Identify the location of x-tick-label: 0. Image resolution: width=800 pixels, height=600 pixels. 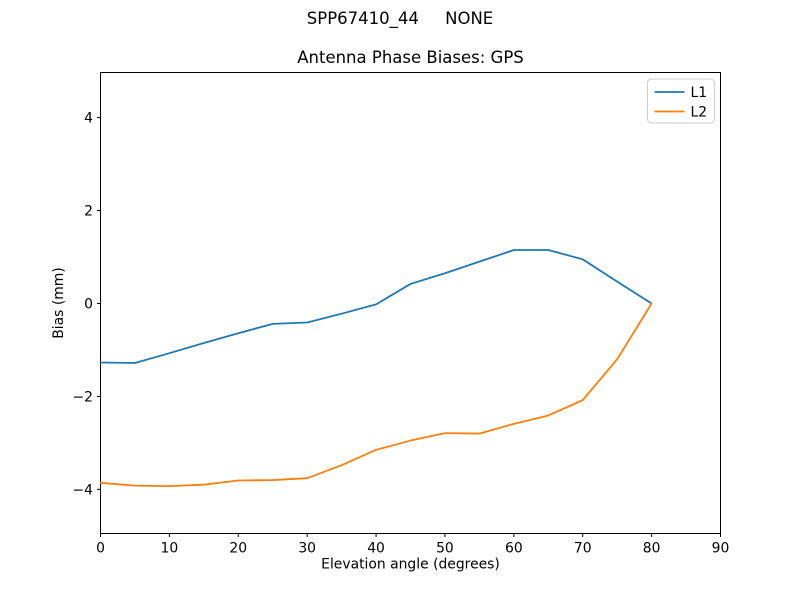
(100, 549).